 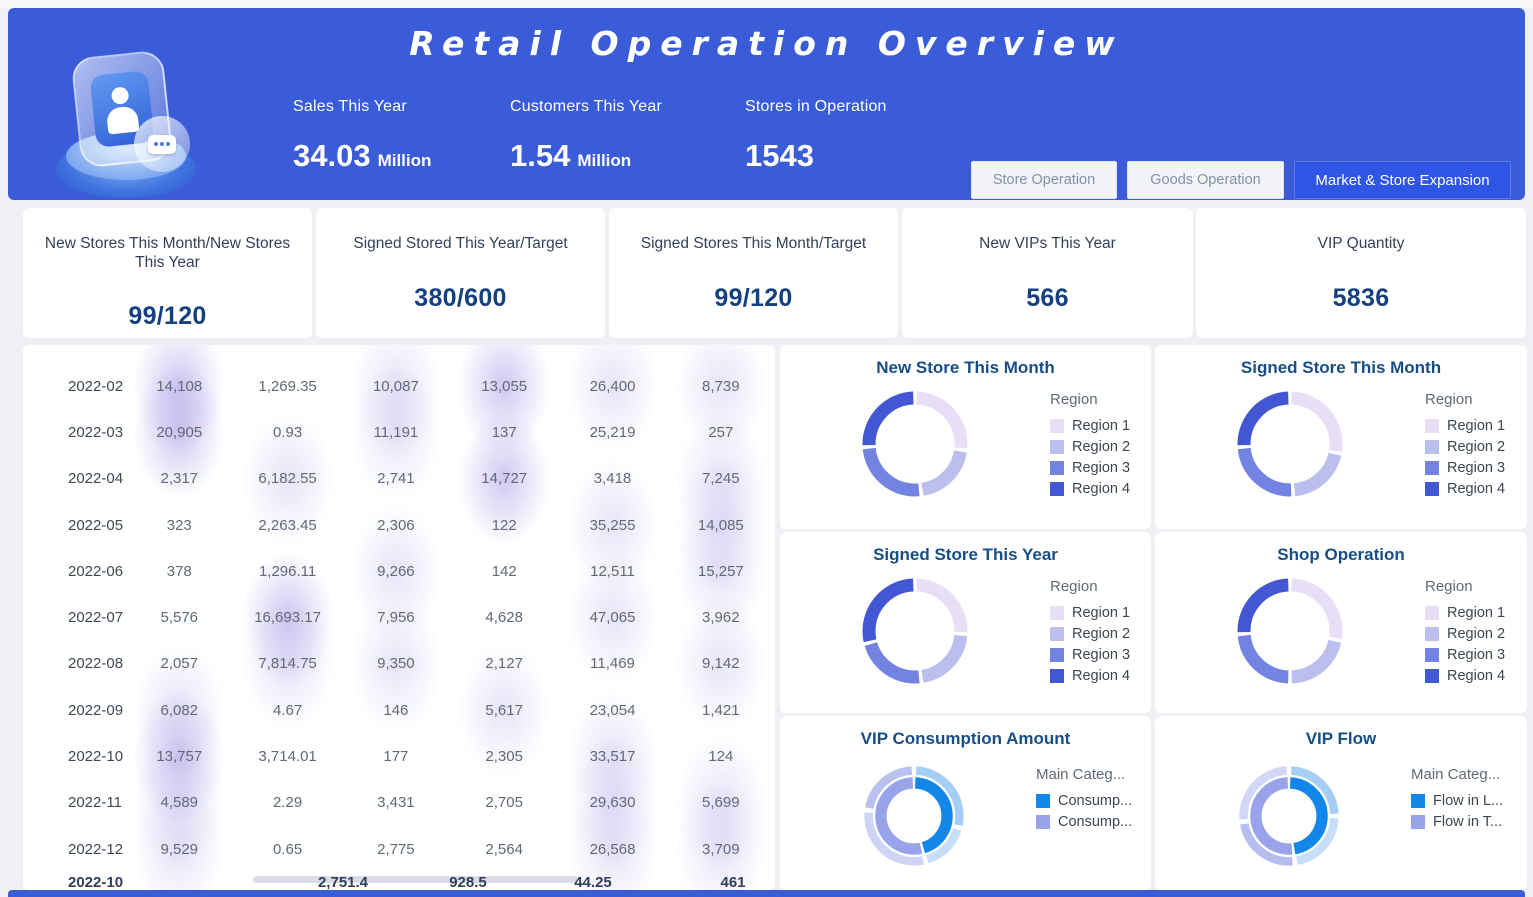 What do you see at coordinates (1361, 298) in the screenshot?
I see `kpi-card-value: 5836` at bounding box center [1361, 298].